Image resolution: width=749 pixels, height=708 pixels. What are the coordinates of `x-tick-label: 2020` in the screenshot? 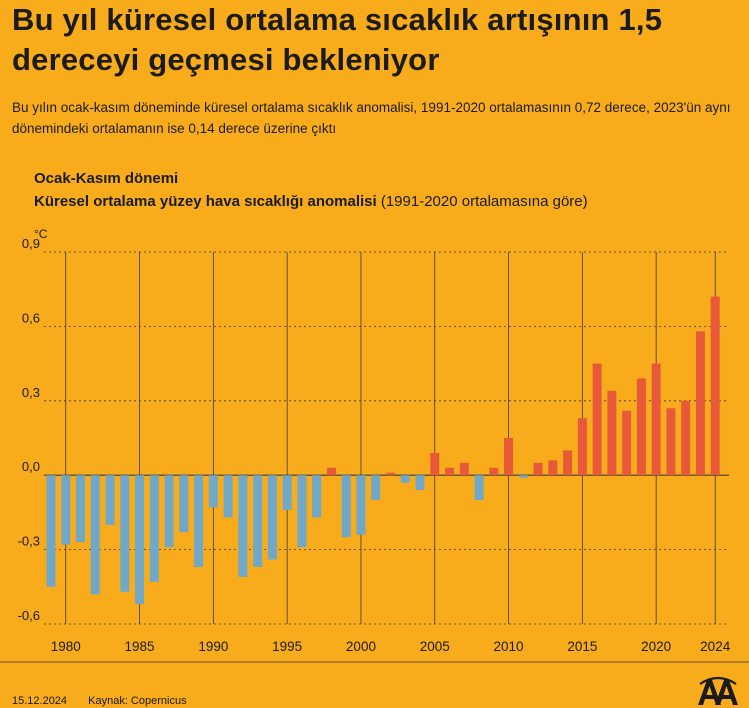 It's located at (656, 646).